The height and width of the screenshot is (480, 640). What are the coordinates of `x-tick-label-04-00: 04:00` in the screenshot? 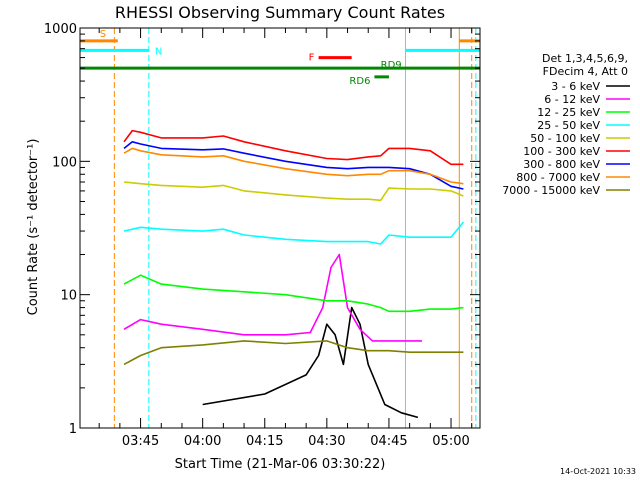 It's located at (202, 441).